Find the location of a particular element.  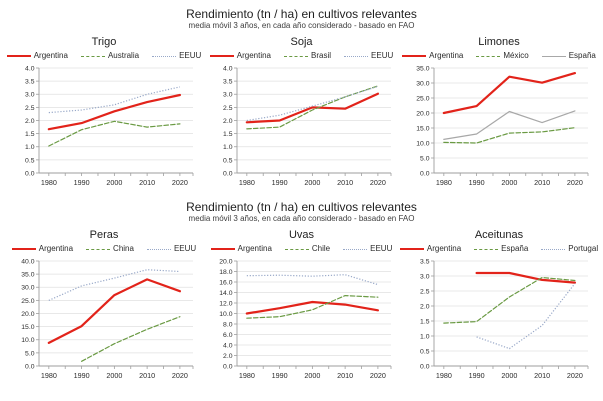

legend-label: España is located at coordinates (515, 248).